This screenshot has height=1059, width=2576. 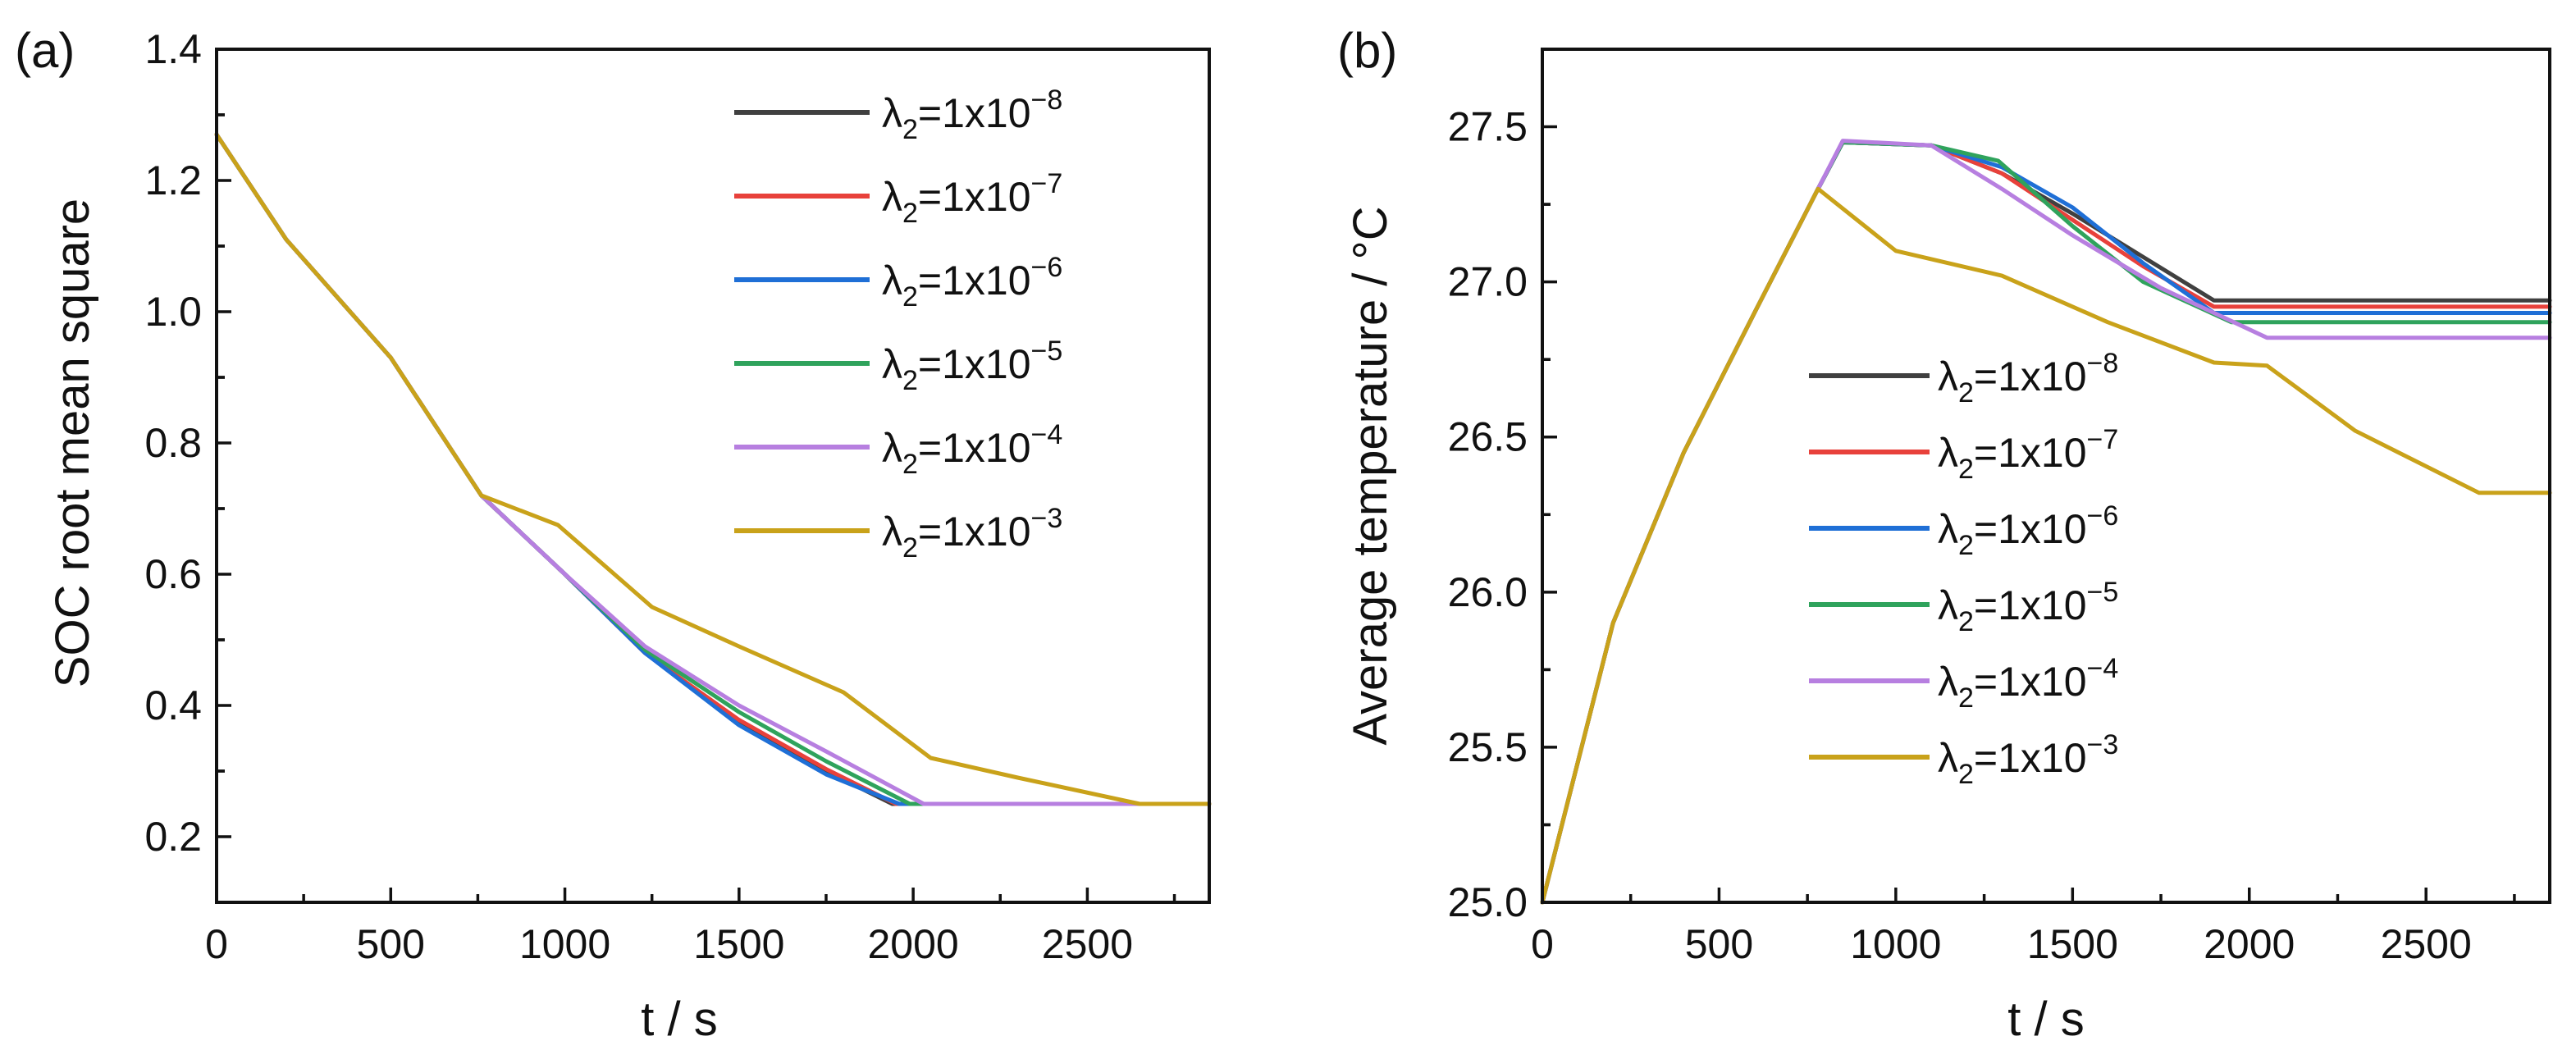 I want to click on panel-a-label: (a), so click(x=45, y=50).